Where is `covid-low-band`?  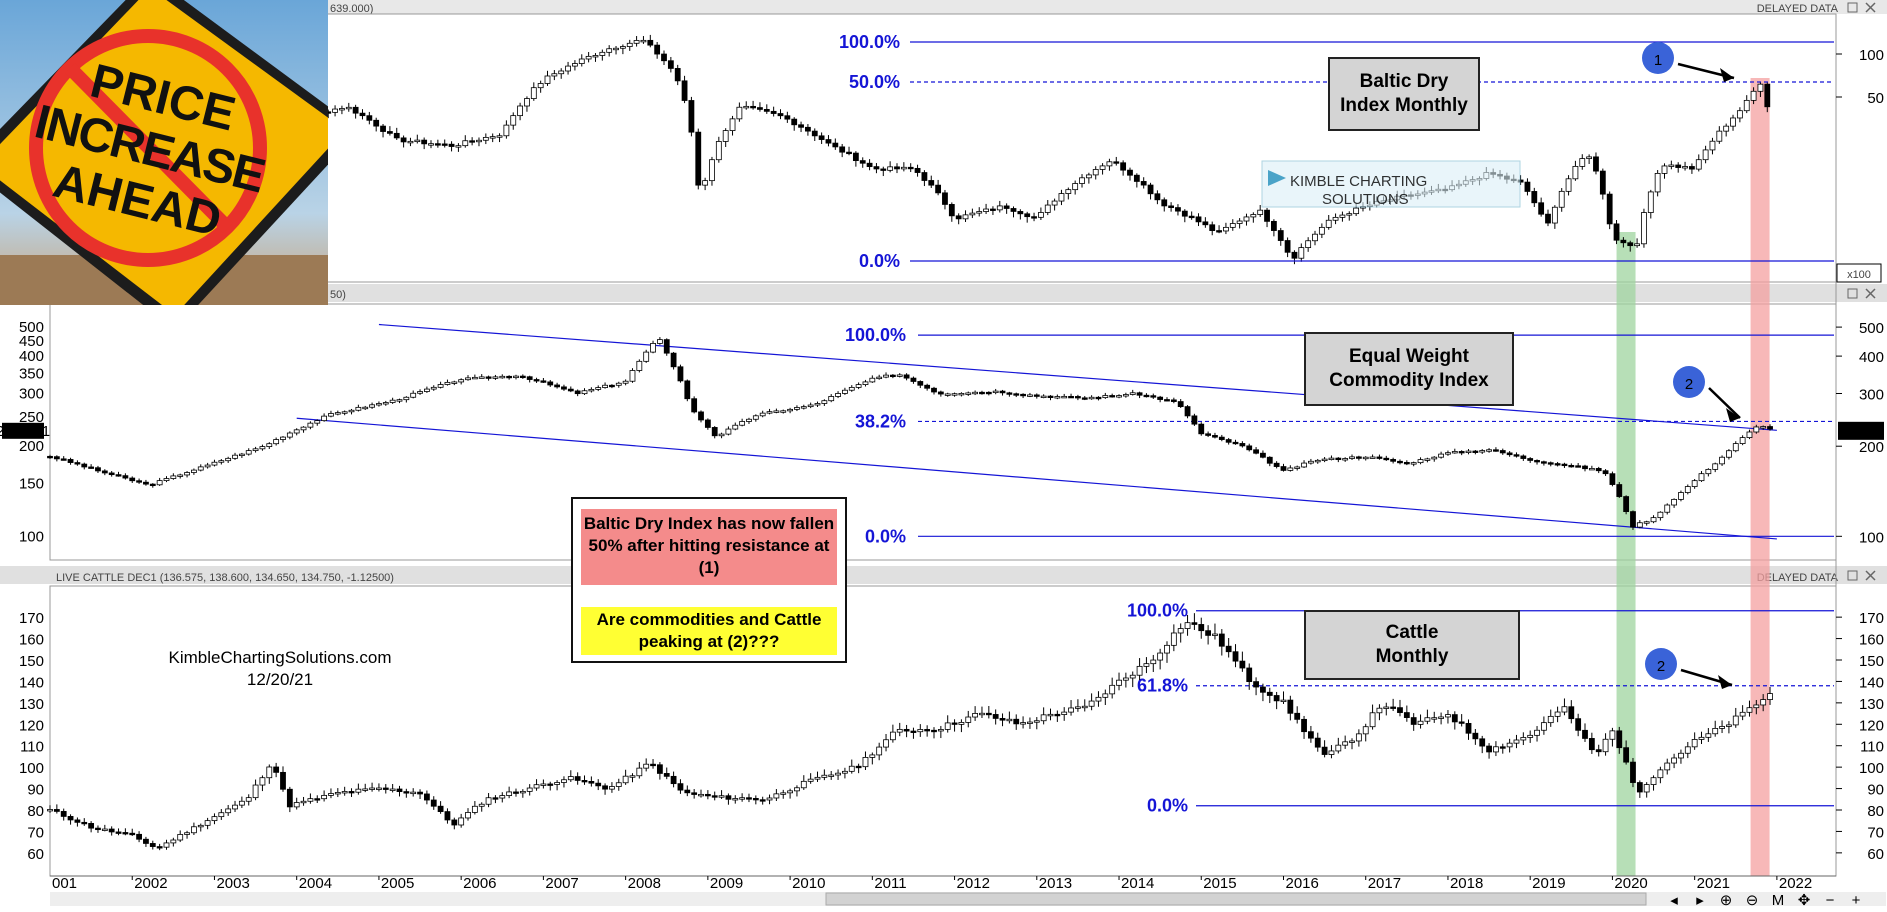 covid-low-band is located at coordinates (1626, 554).